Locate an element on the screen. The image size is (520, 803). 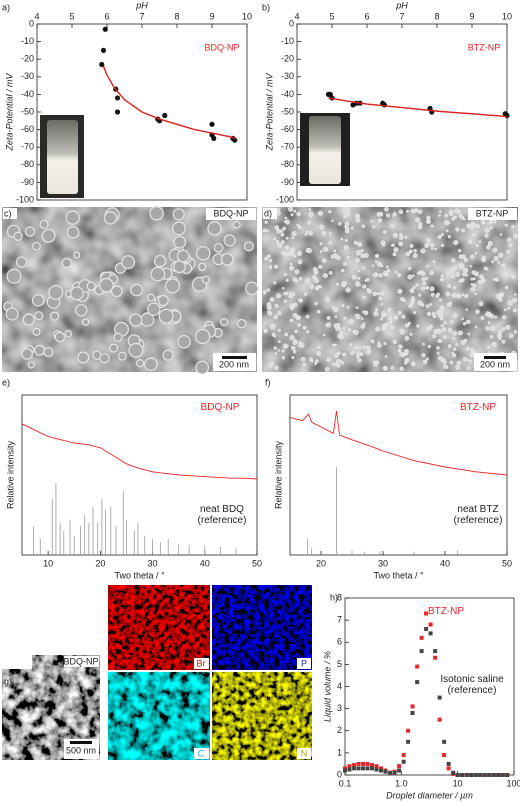
micrograph-label: BDQ-NP is located at coordinates (230, 213).